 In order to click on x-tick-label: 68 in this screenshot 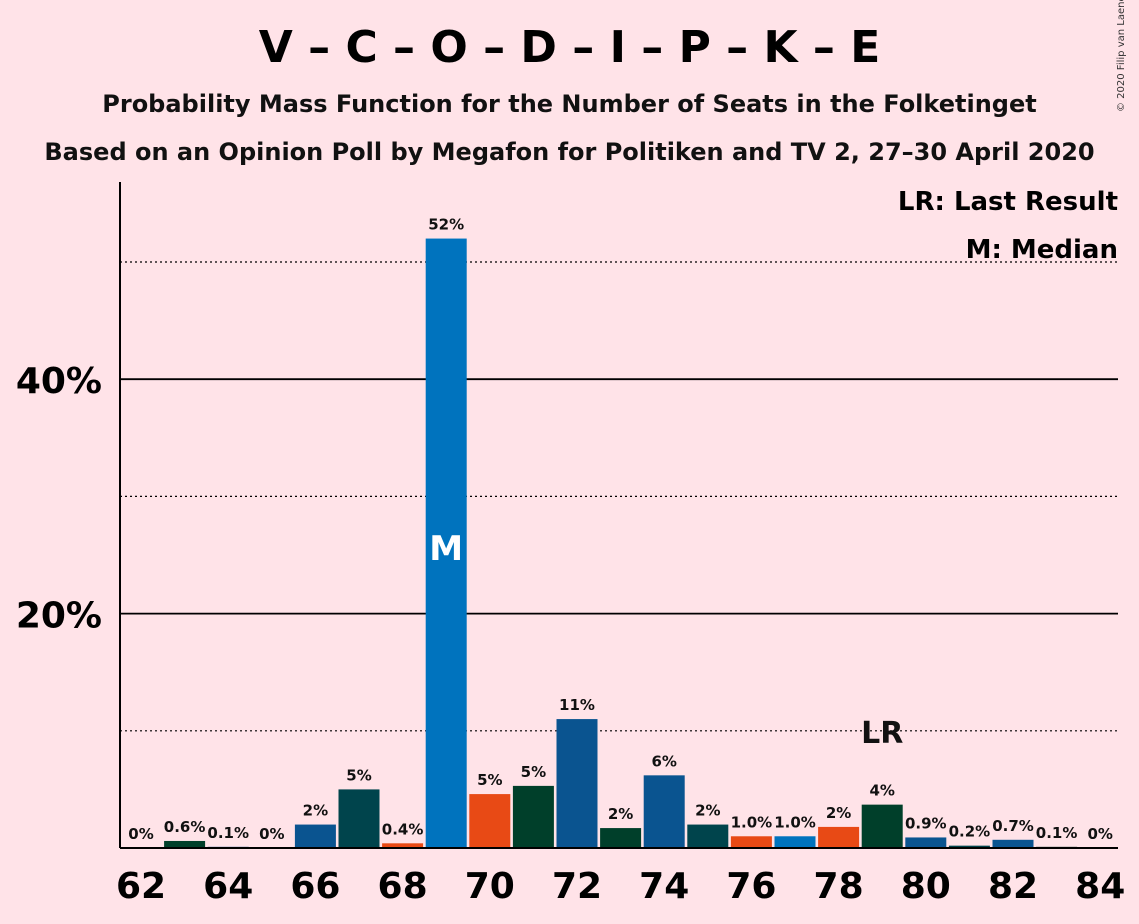, I will do `click(403, 886)`.